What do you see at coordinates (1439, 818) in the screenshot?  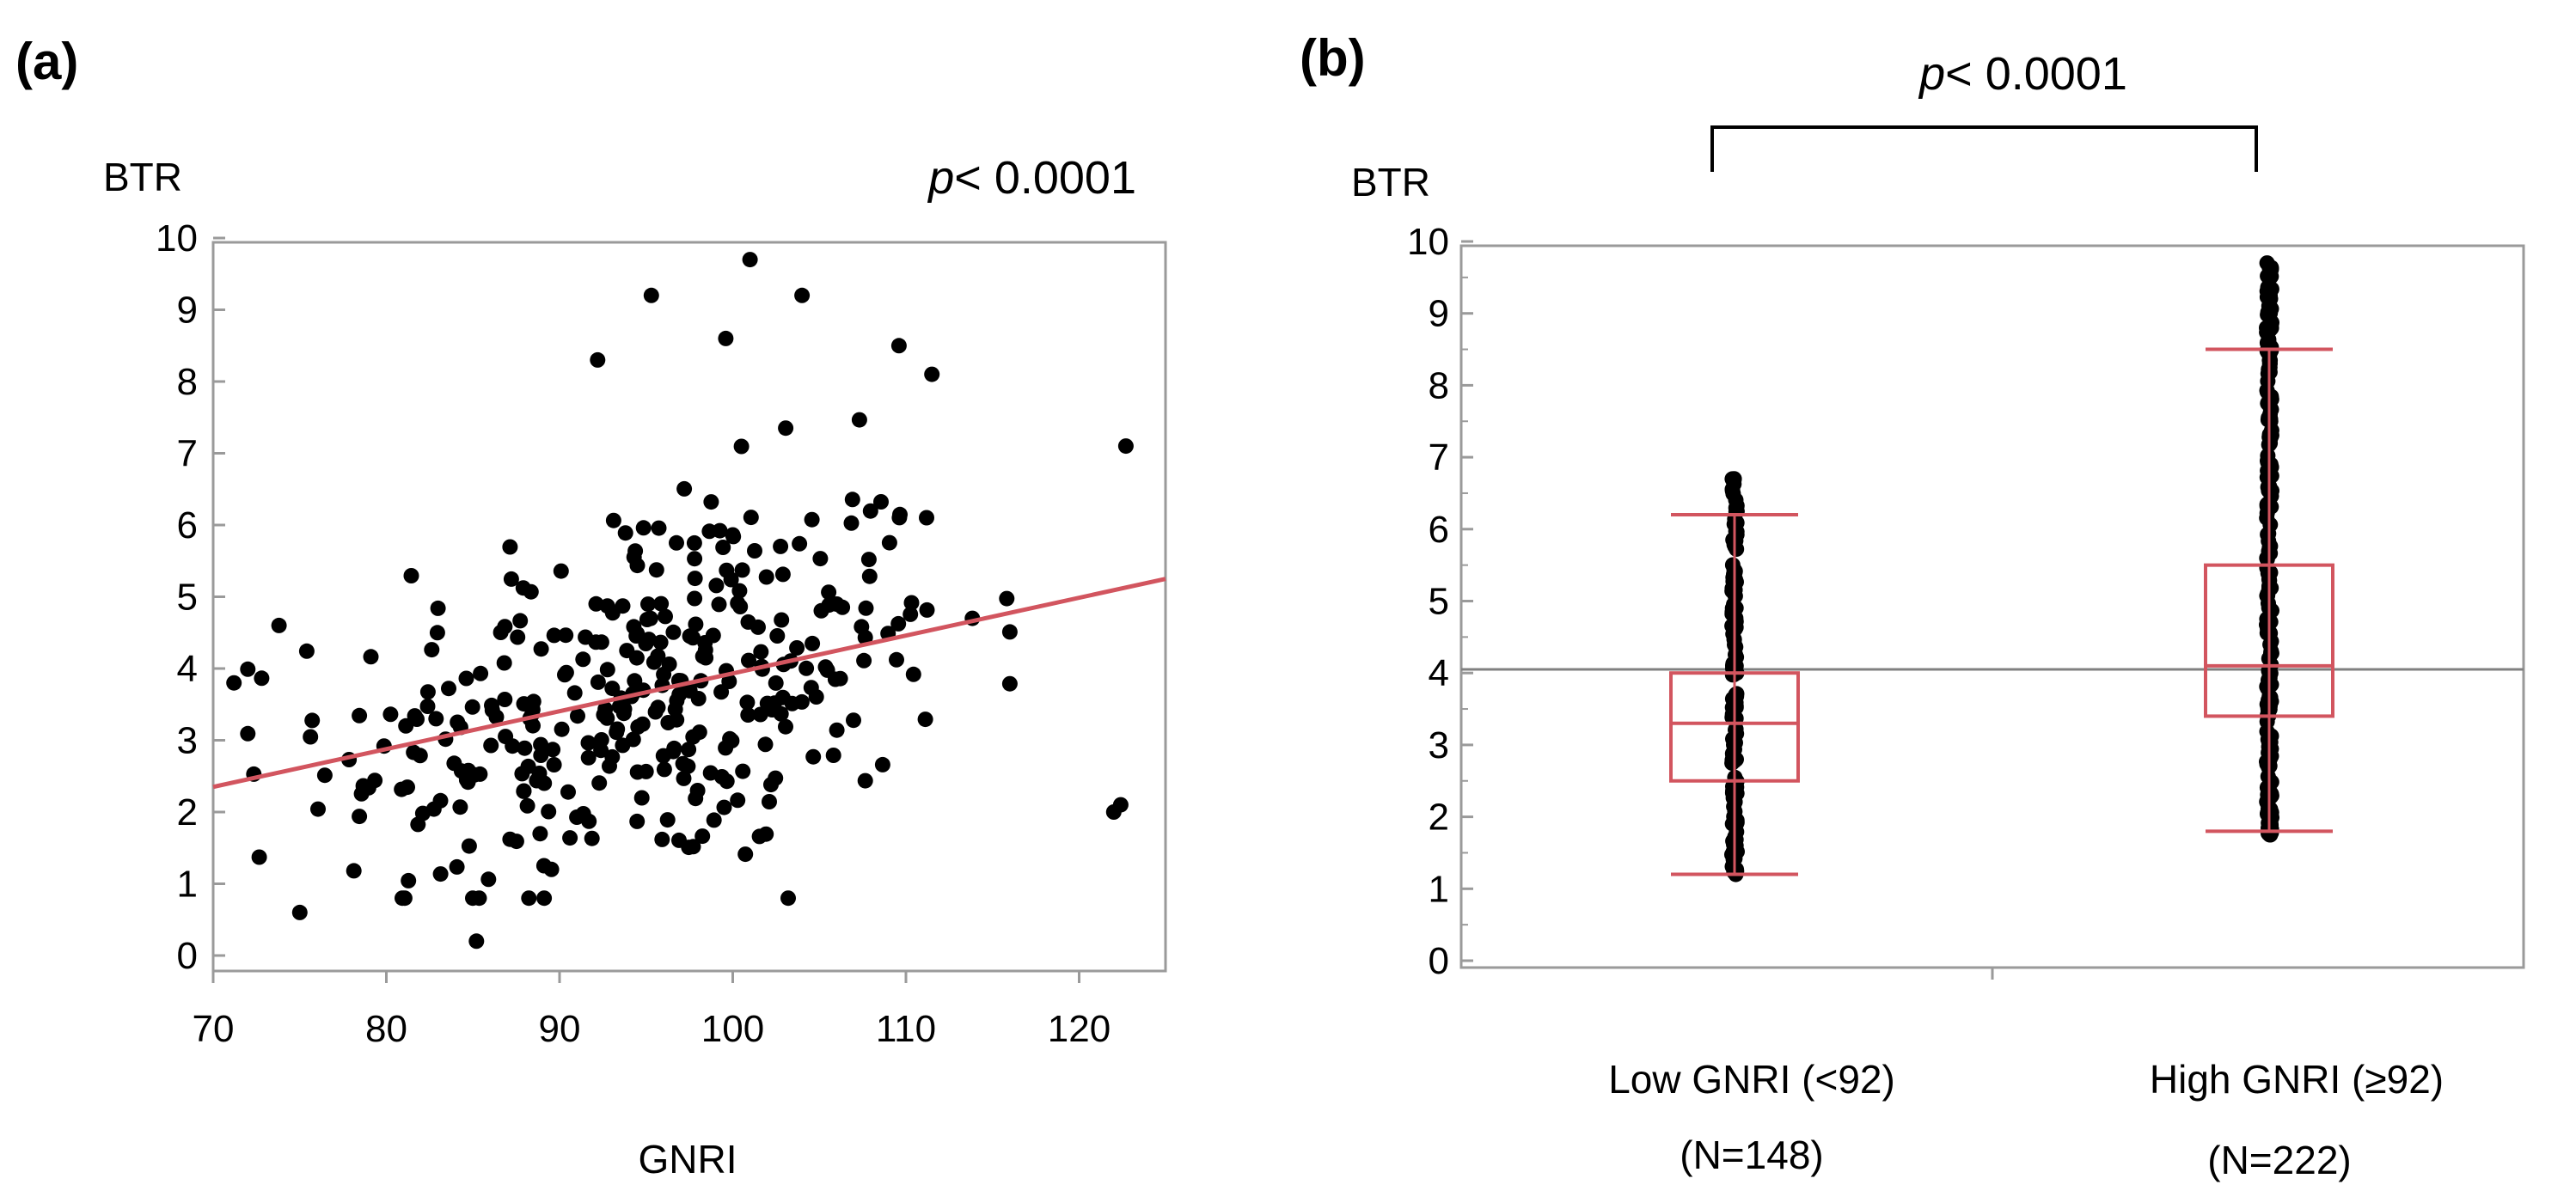 I see `panel-b-y-tick-label: 2` at bounding box center [1439, 818].